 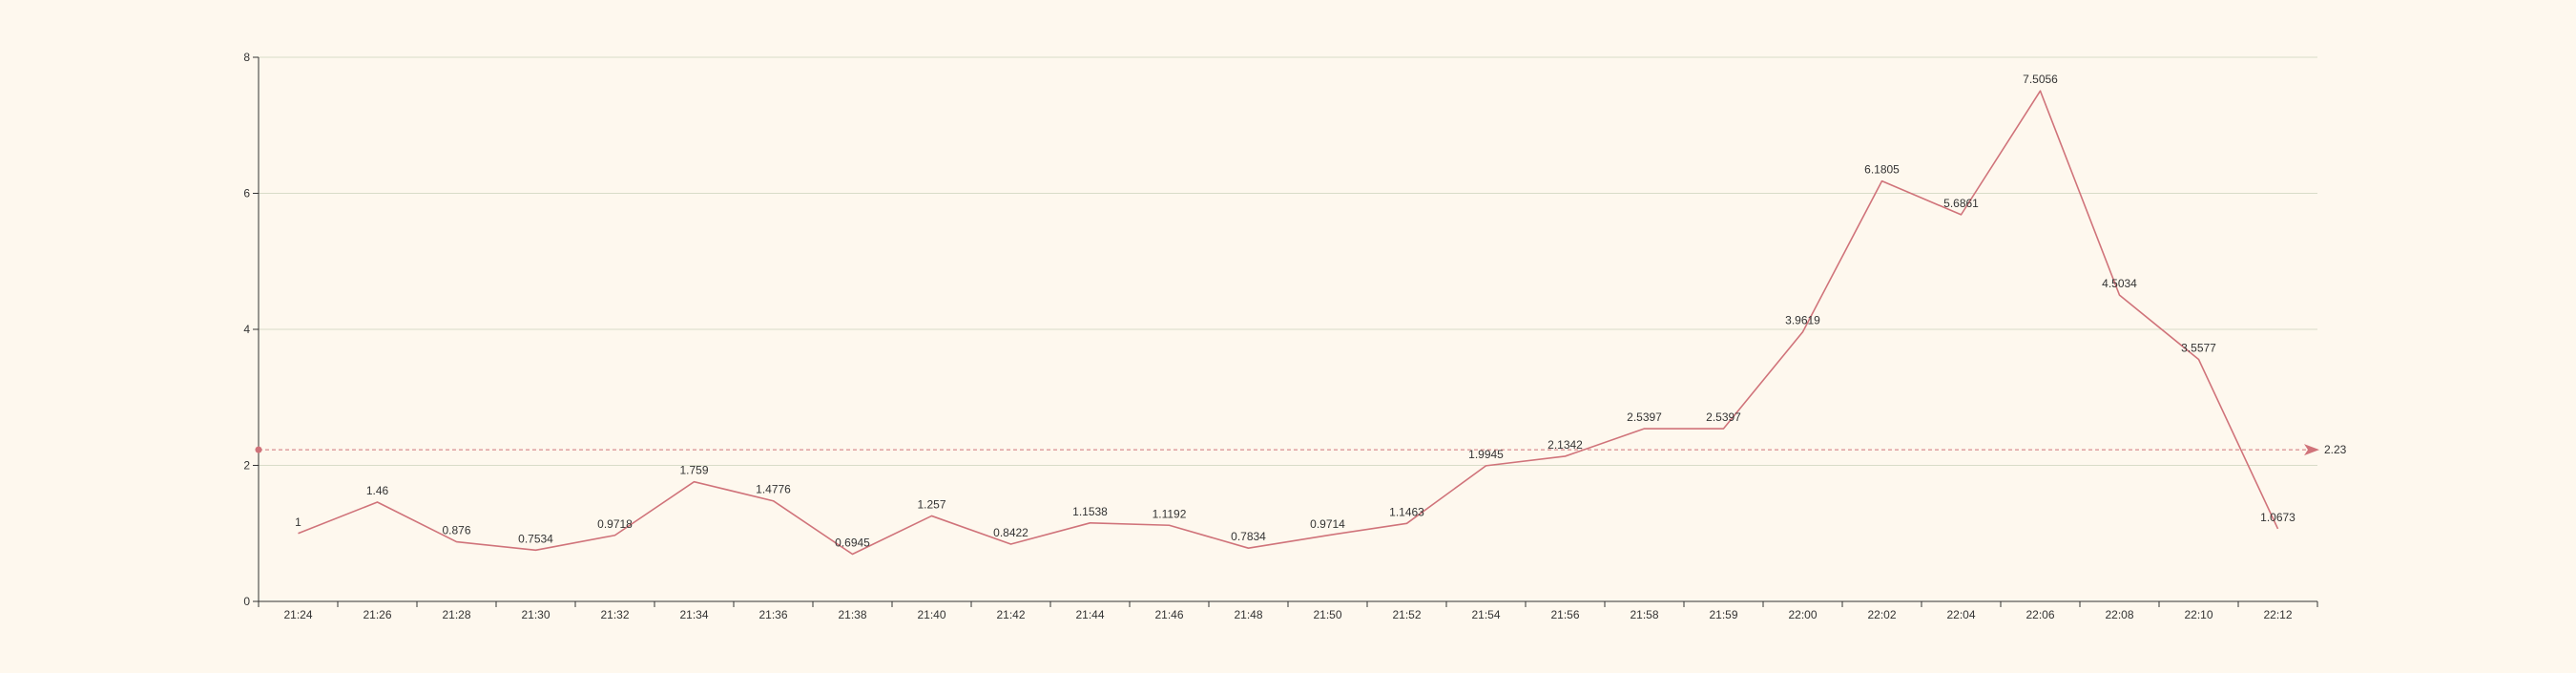 What do you see at coordinates (297, 615) in the screenshot?
I see `x-tick-label: 21:24` at bounding box center [297, 615].